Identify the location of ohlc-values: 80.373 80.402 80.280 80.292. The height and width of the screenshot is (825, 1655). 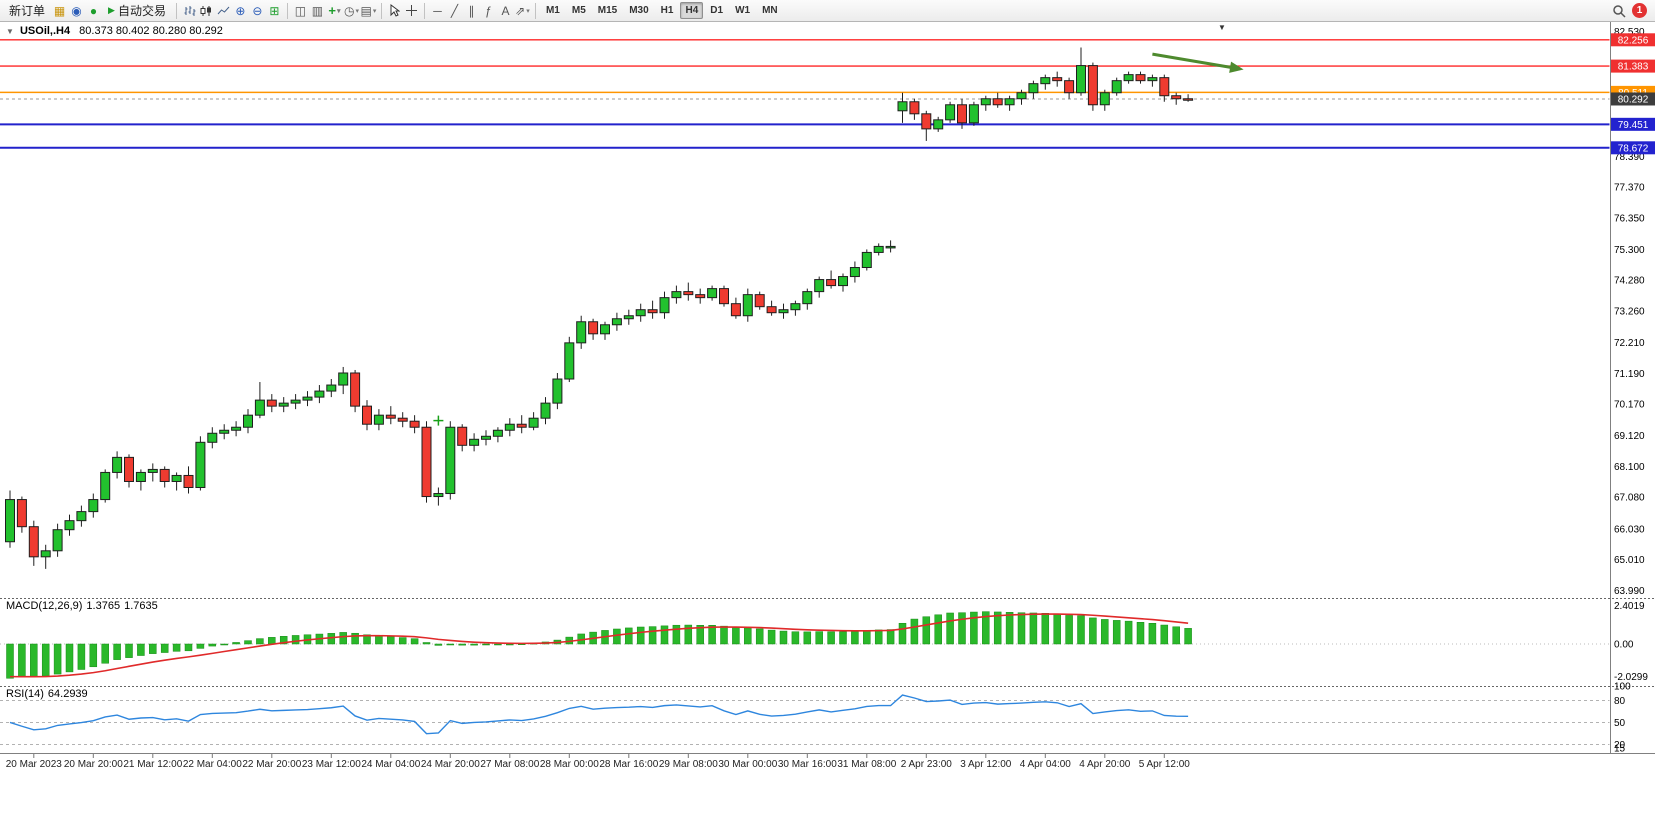
(151, 31).